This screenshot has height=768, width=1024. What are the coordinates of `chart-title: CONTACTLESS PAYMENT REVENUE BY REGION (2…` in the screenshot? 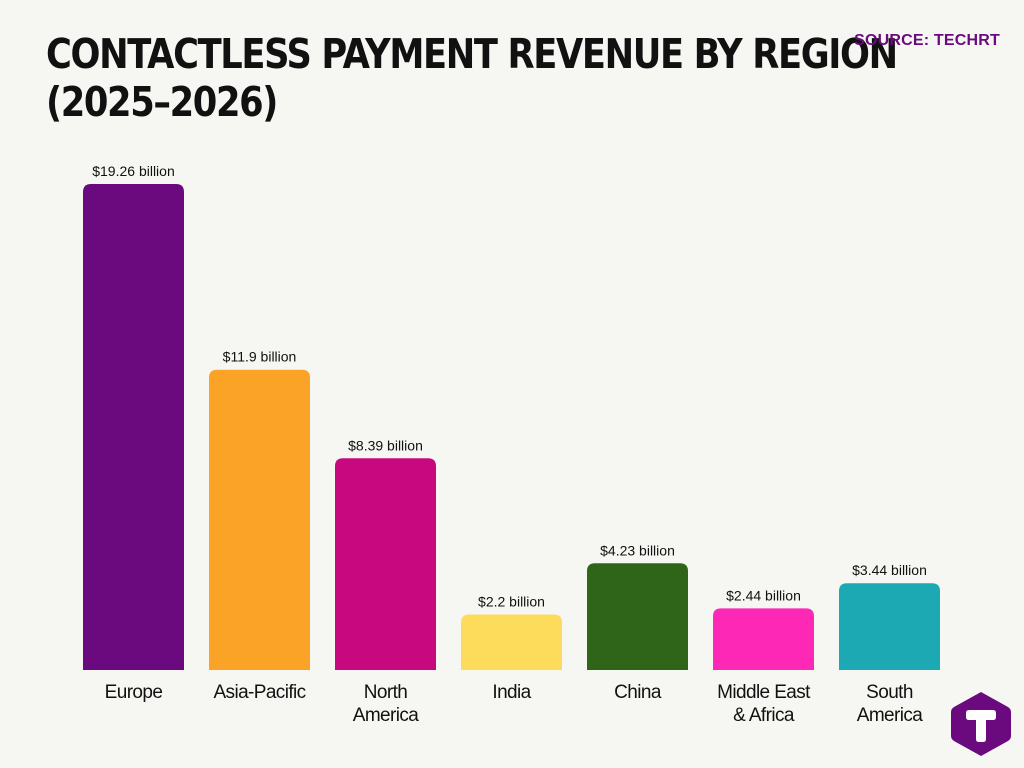 It's located at (472, 78).